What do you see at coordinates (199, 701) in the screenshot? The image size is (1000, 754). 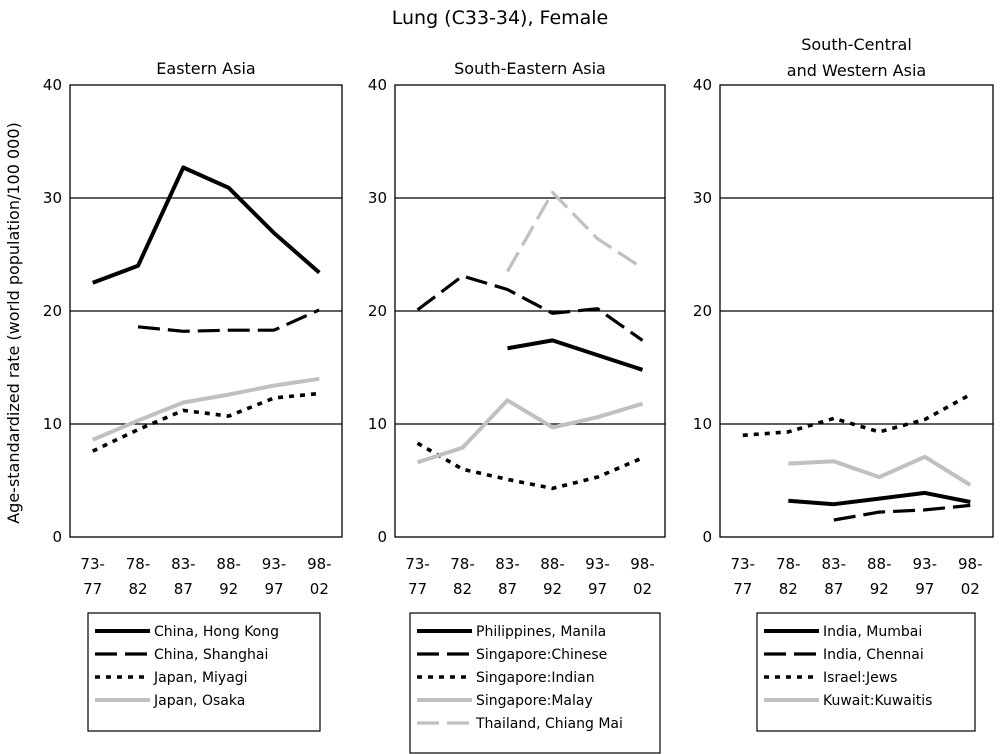 I see `legend-entry: Japan, Osaka` at bounding box center [199, 701].